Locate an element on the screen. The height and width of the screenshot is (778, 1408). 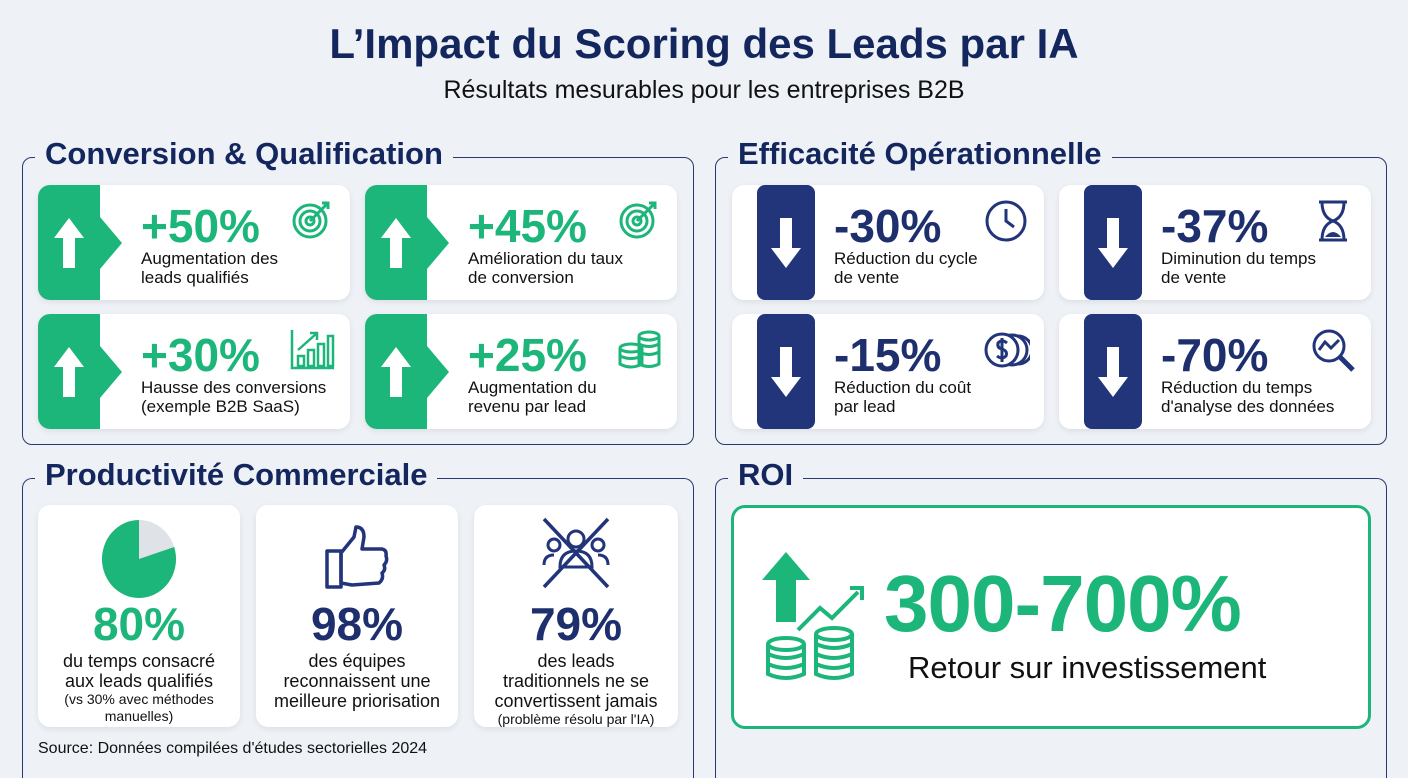
roi-value: 300-700% is located at coordinates (1063, 603).